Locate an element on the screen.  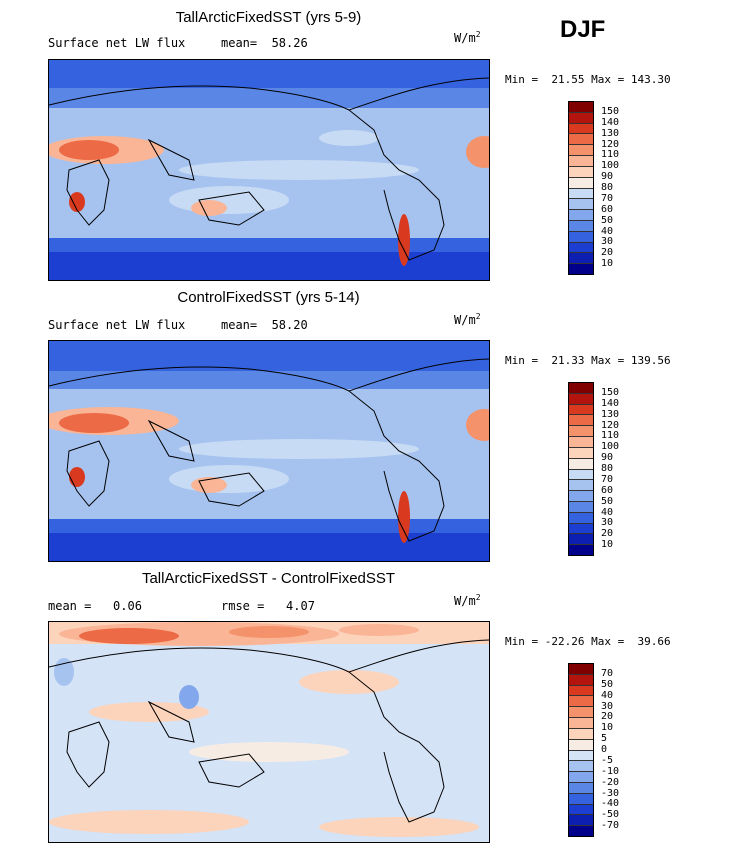
colorbar-tick-label: -50 is located at coordinates (610, 815).